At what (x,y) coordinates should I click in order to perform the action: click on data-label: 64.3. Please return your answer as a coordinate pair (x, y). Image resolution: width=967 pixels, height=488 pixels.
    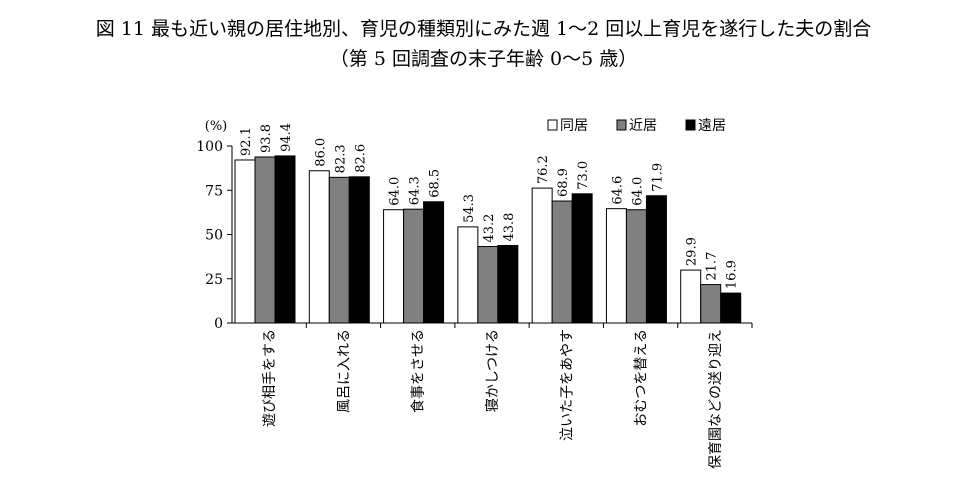
    Looking at the image, I should click on (415, 190).